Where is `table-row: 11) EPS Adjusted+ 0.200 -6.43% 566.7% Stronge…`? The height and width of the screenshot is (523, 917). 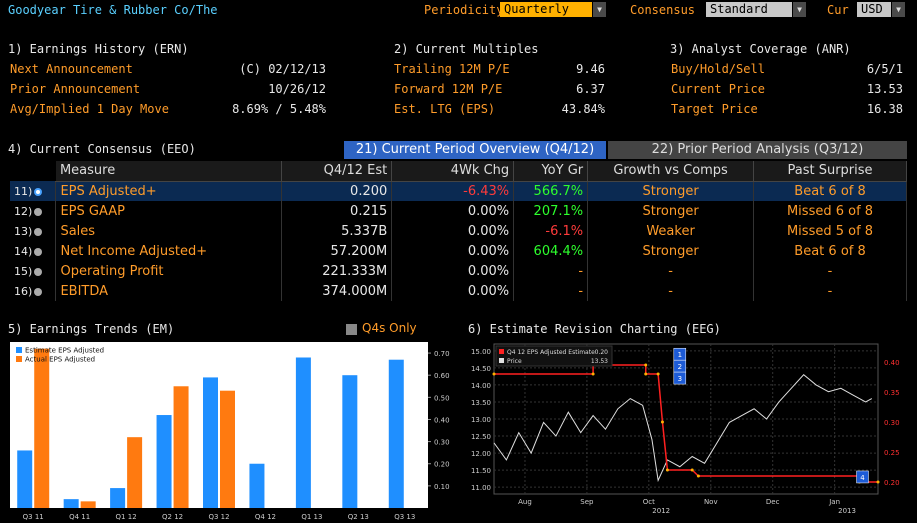 table-row: 11) EPS Adjusted+ 0.200 -6.43% 566.7% Stronge… is located at coordinates (458, 191).